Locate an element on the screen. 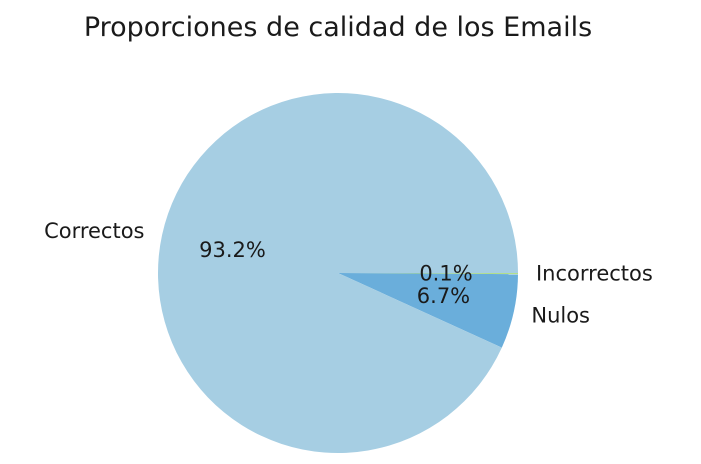 This screenshot has height=464, width=701. slice-percent-nulos: 6.7% is located at coordinates (443, 296).